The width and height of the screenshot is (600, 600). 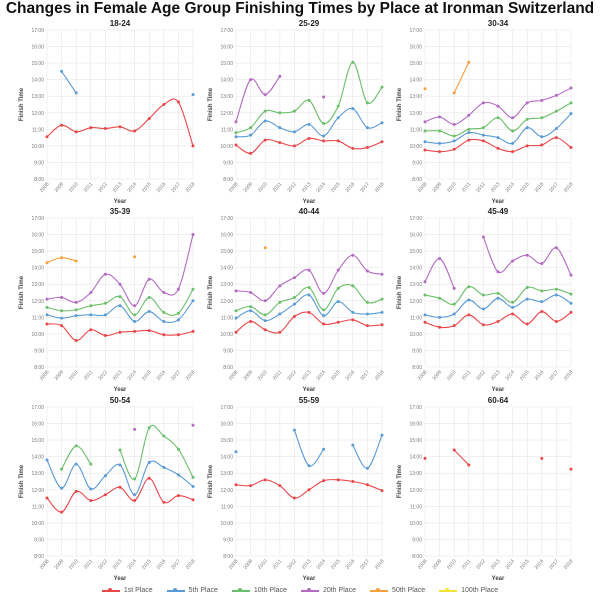 What do you see at coordinates (89, 564) in the screenshot?
I see `x-tick-label: 2011` at bounding box center [89, 564].